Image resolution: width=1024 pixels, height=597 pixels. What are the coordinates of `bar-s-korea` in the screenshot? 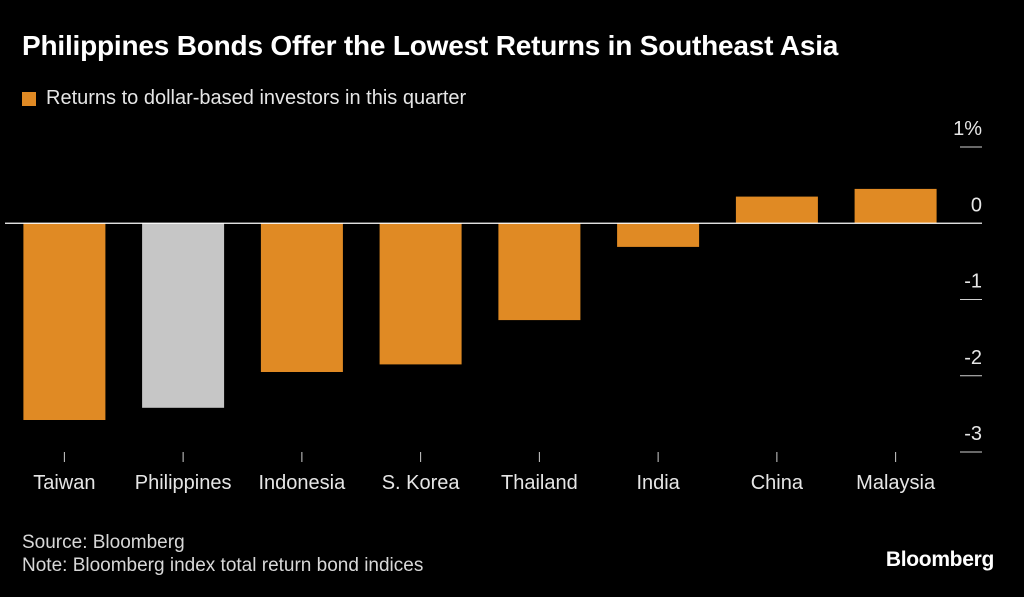 It's located at (420, 294).